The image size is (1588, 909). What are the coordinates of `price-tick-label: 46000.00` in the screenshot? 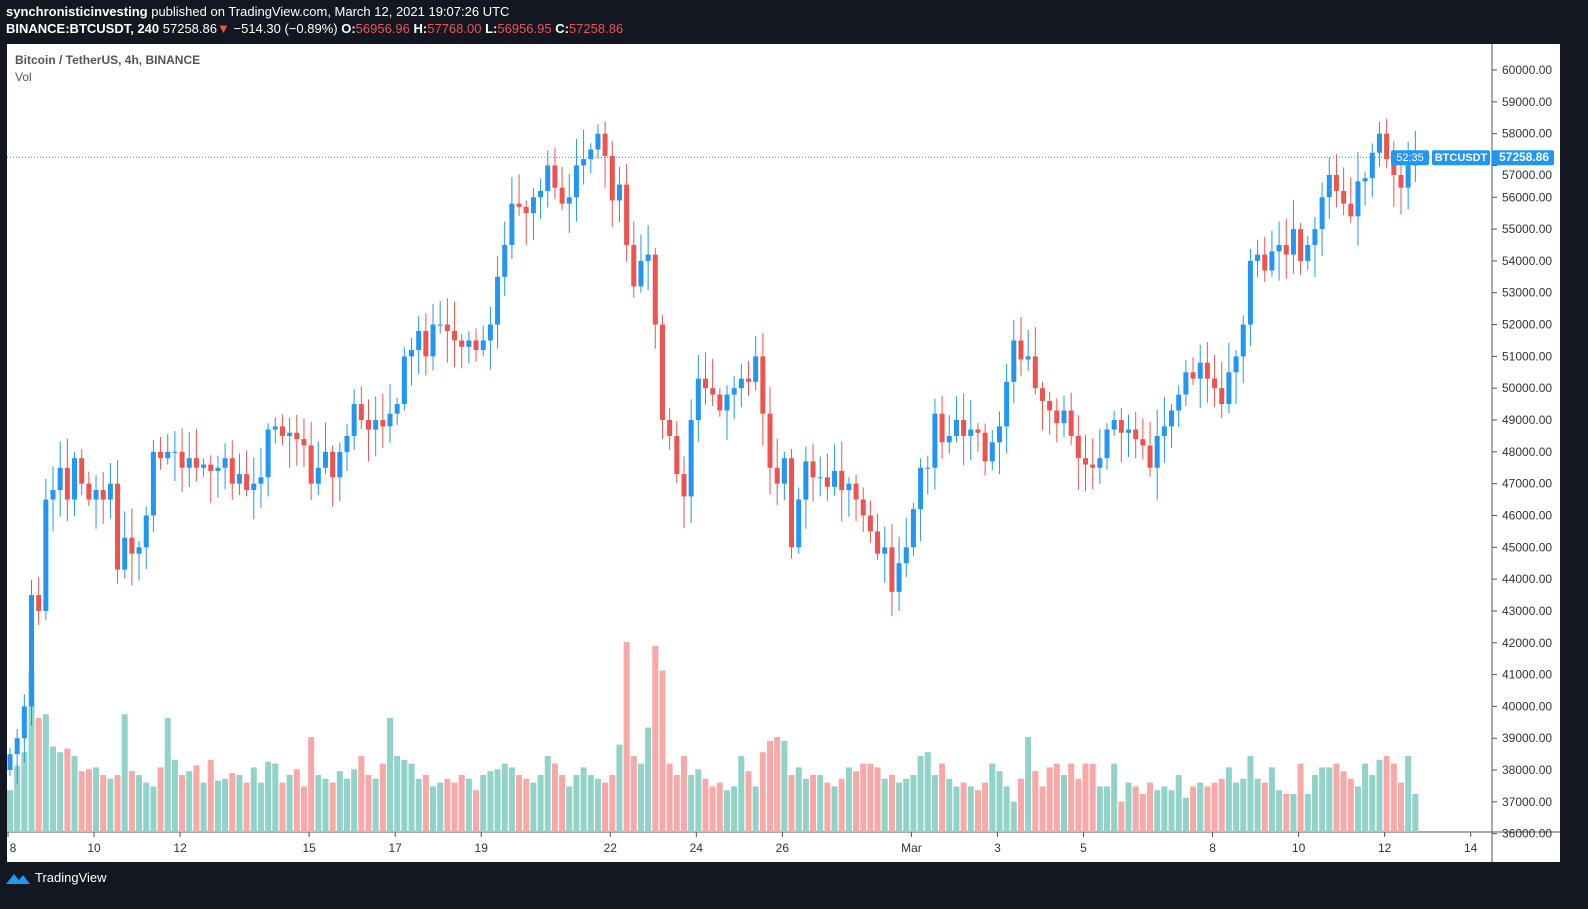 It's located at (1527, 515).